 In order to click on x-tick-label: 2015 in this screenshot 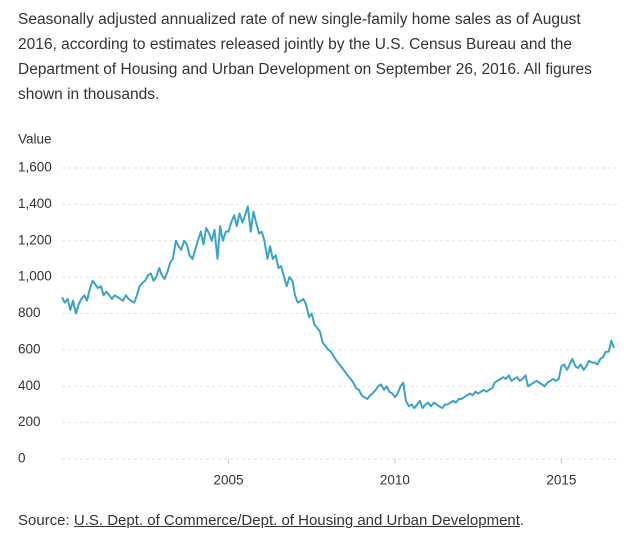, I will do `click(561, 480)`.